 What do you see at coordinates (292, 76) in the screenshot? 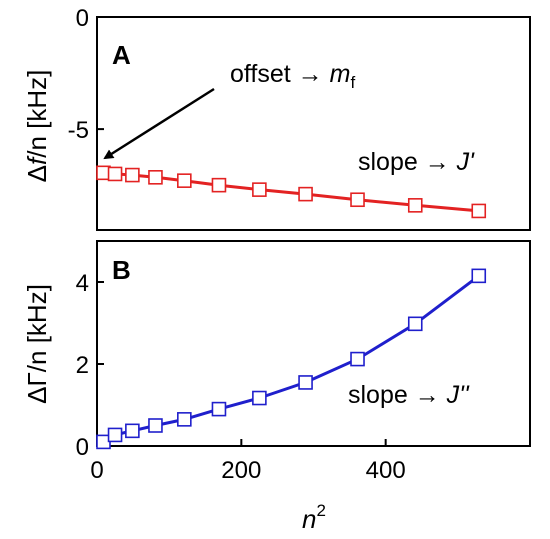
I see `annotation-offset: offset → mf` at bounding box center [292, 76].